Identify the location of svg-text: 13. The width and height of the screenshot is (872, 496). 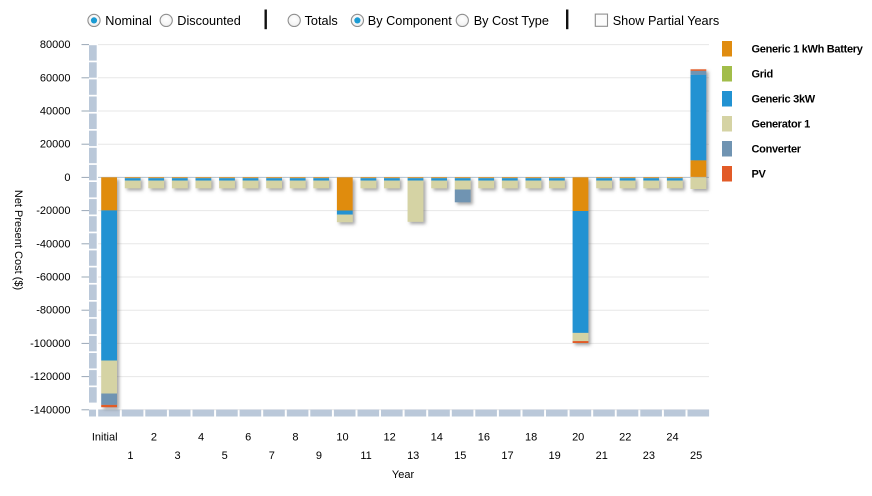
(413, 456).